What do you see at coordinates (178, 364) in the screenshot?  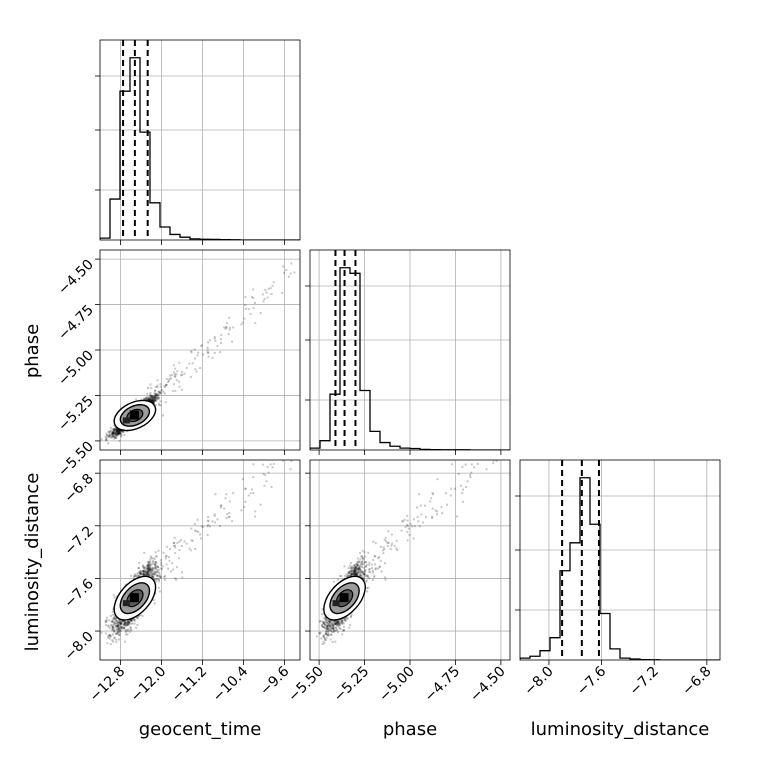 I see `panel-geocent_time-vs-phase: −5.50−5.25−5.00−4.75−4.50` at bounding box center [178, 364].